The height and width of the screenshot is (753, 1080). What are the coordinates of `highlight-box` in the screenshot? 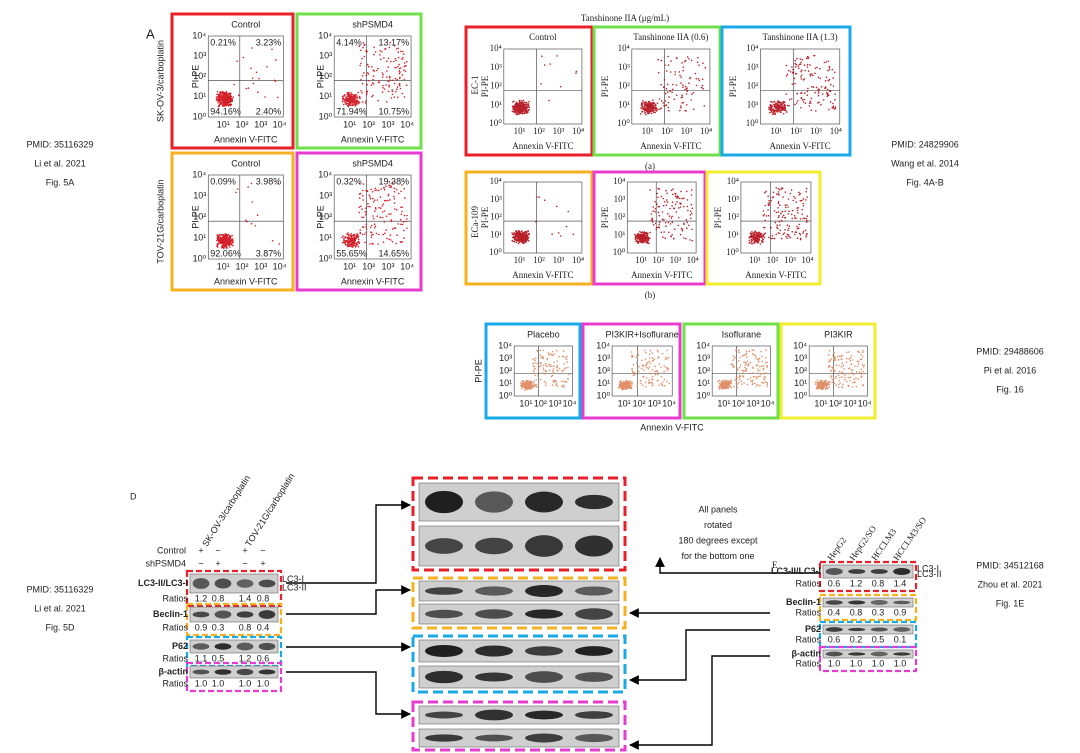 It's located at (868, 659).